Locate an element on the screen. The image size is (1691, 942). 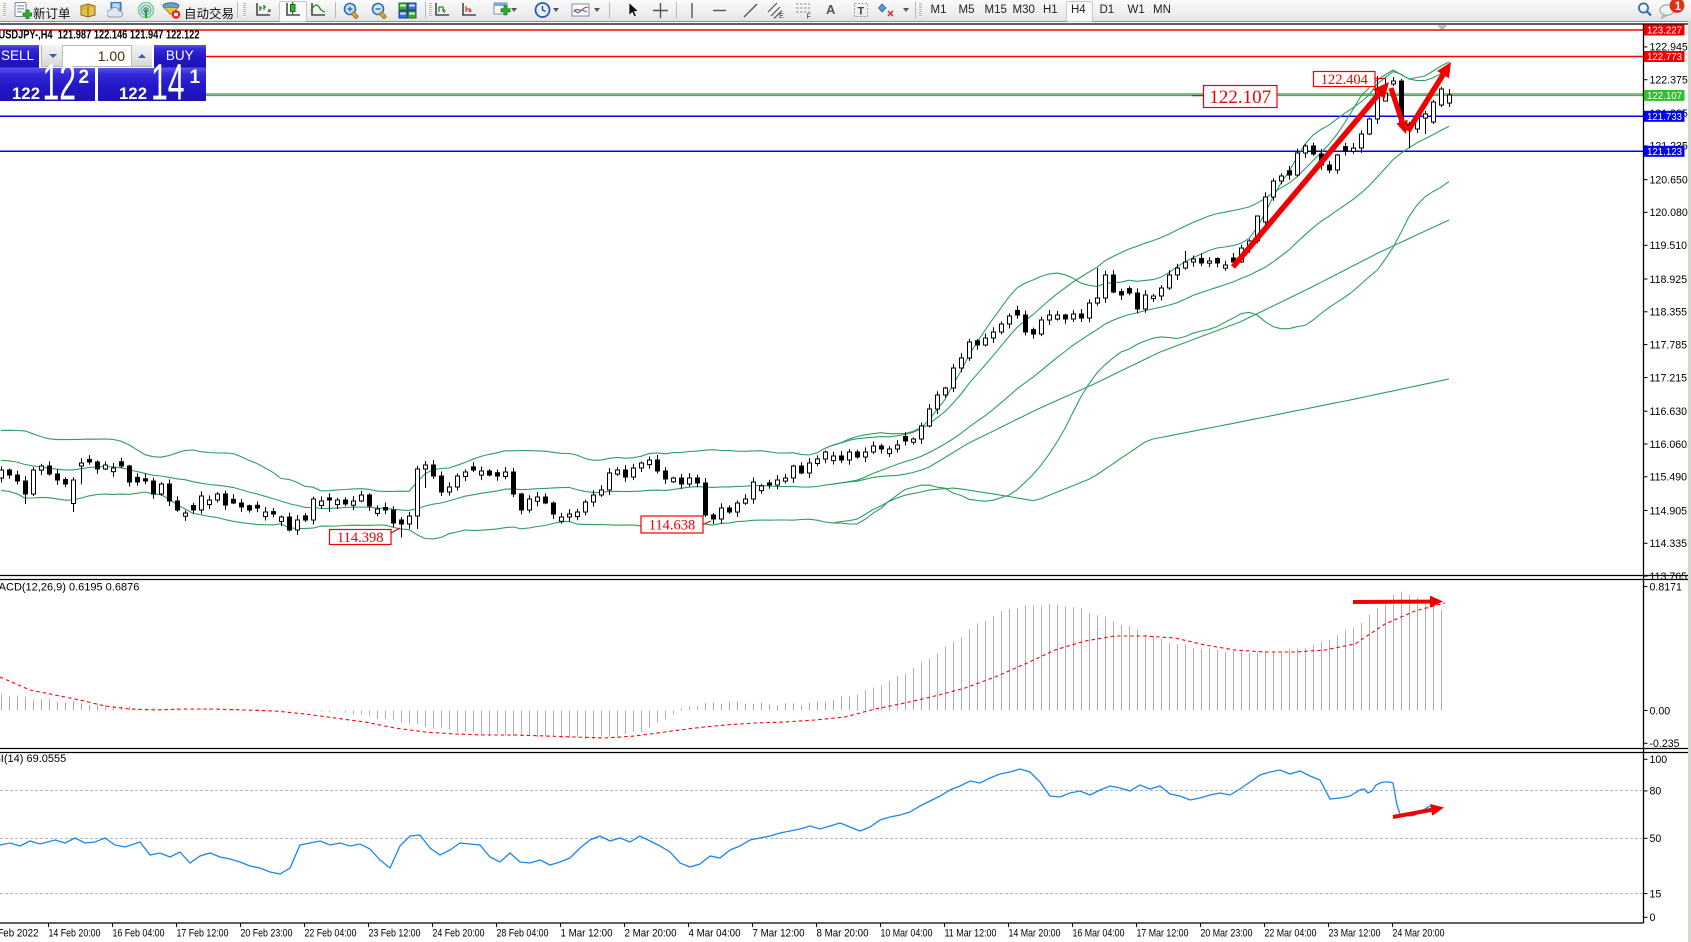
svg-text: 120.080 is located at coordinates (1669, 213).